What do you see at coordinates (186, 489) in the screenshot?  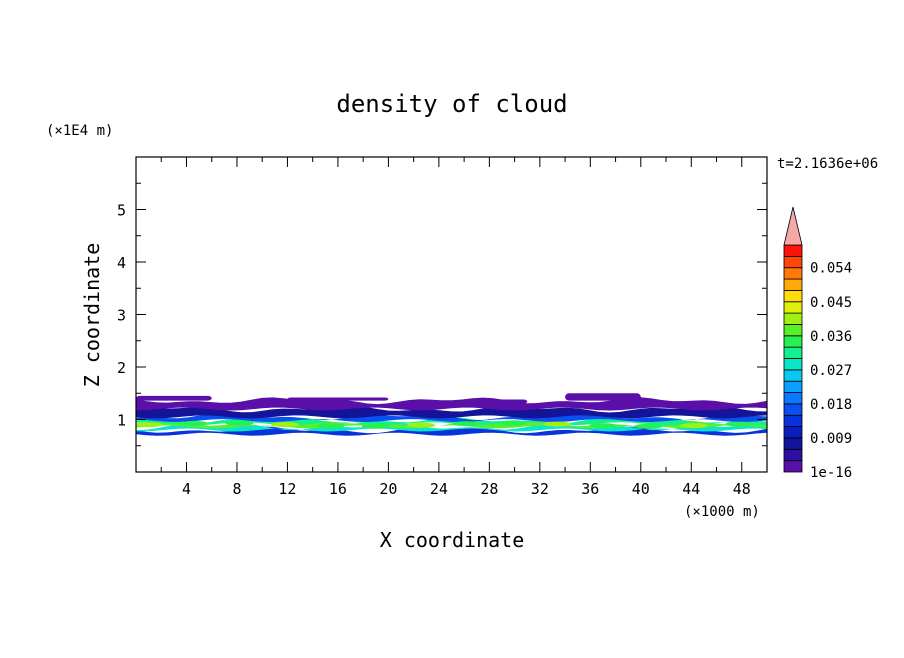 I see `x-tick-label: 4` at bounding box center [186, 489].